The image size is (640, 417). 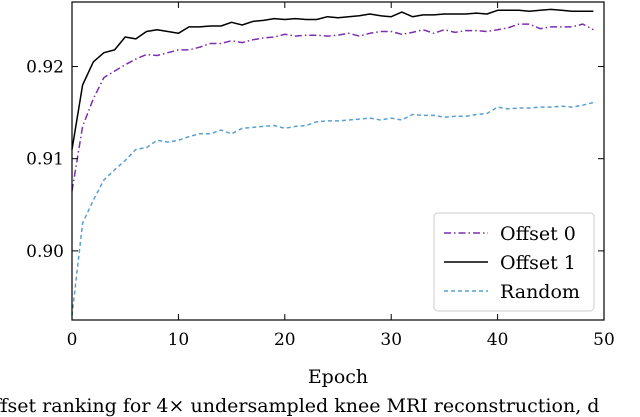 I want to click on y-tick-label: 0.90, so click(x=45, y=252).